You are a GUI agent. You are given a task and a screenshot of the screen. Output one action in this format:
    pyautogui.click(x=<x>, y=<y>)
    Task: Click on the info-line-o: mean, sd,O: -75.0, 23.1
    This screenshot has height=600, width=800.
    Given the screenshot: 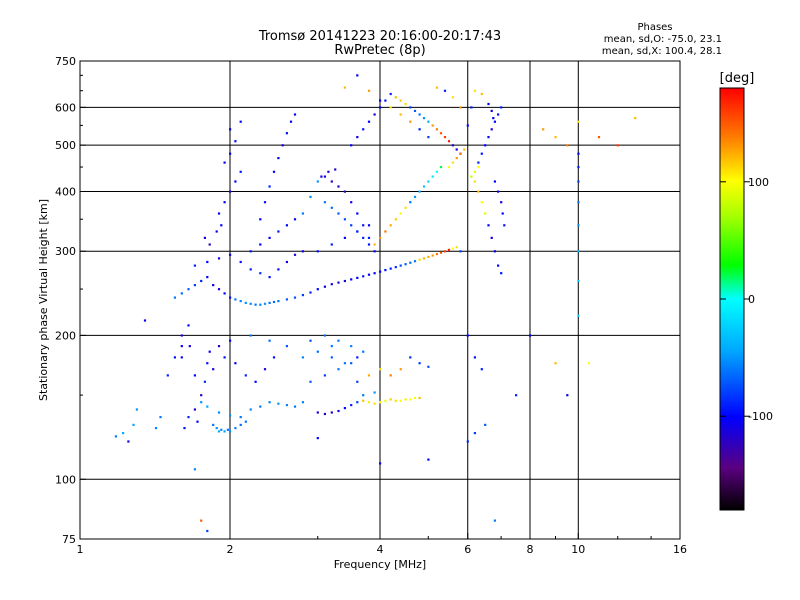 What is the action you would take?
    pyautogui.click(x=663, y=39)
    